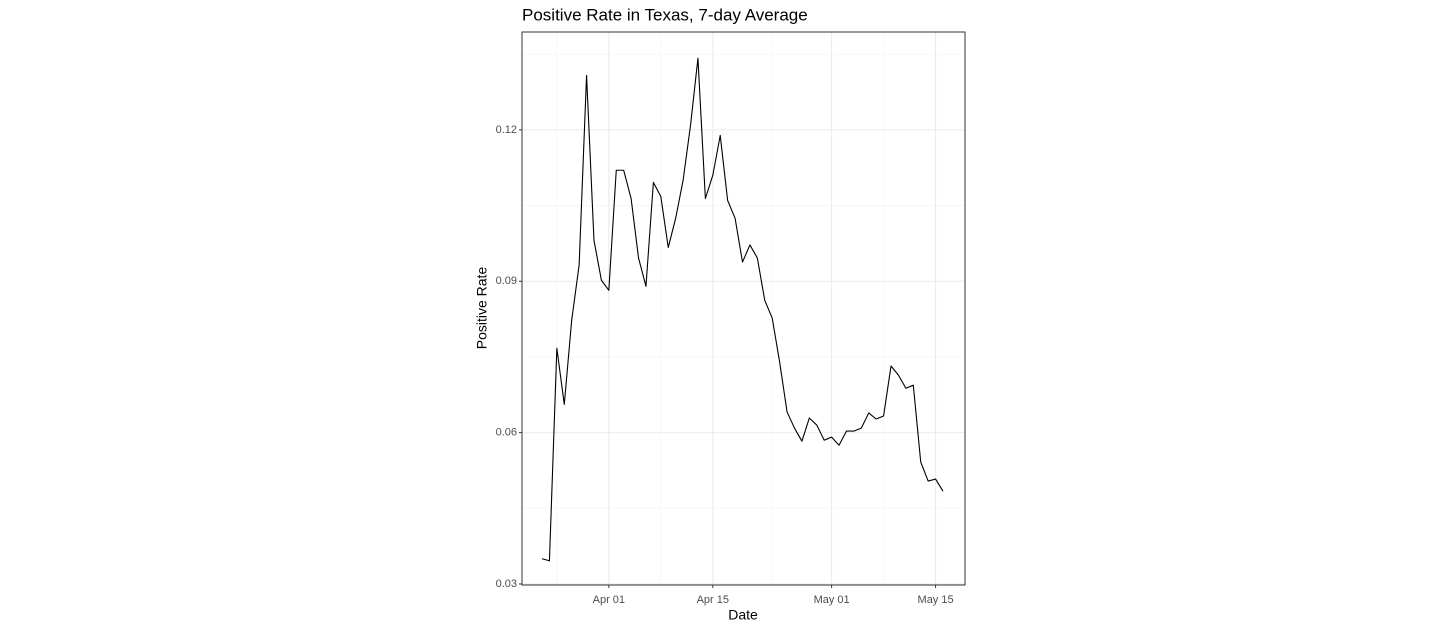 Image resolution: width=1440 pixels, height=631 pixels. I want to click on chart-title: Positive Rate in Texas, 7-day Average, so click(665, 14).